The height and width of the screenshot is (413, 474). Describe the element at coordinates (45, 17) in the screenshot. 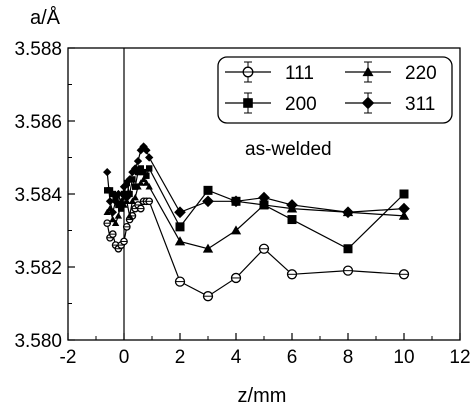

I see `y-axis-title: a/Å` at that location.